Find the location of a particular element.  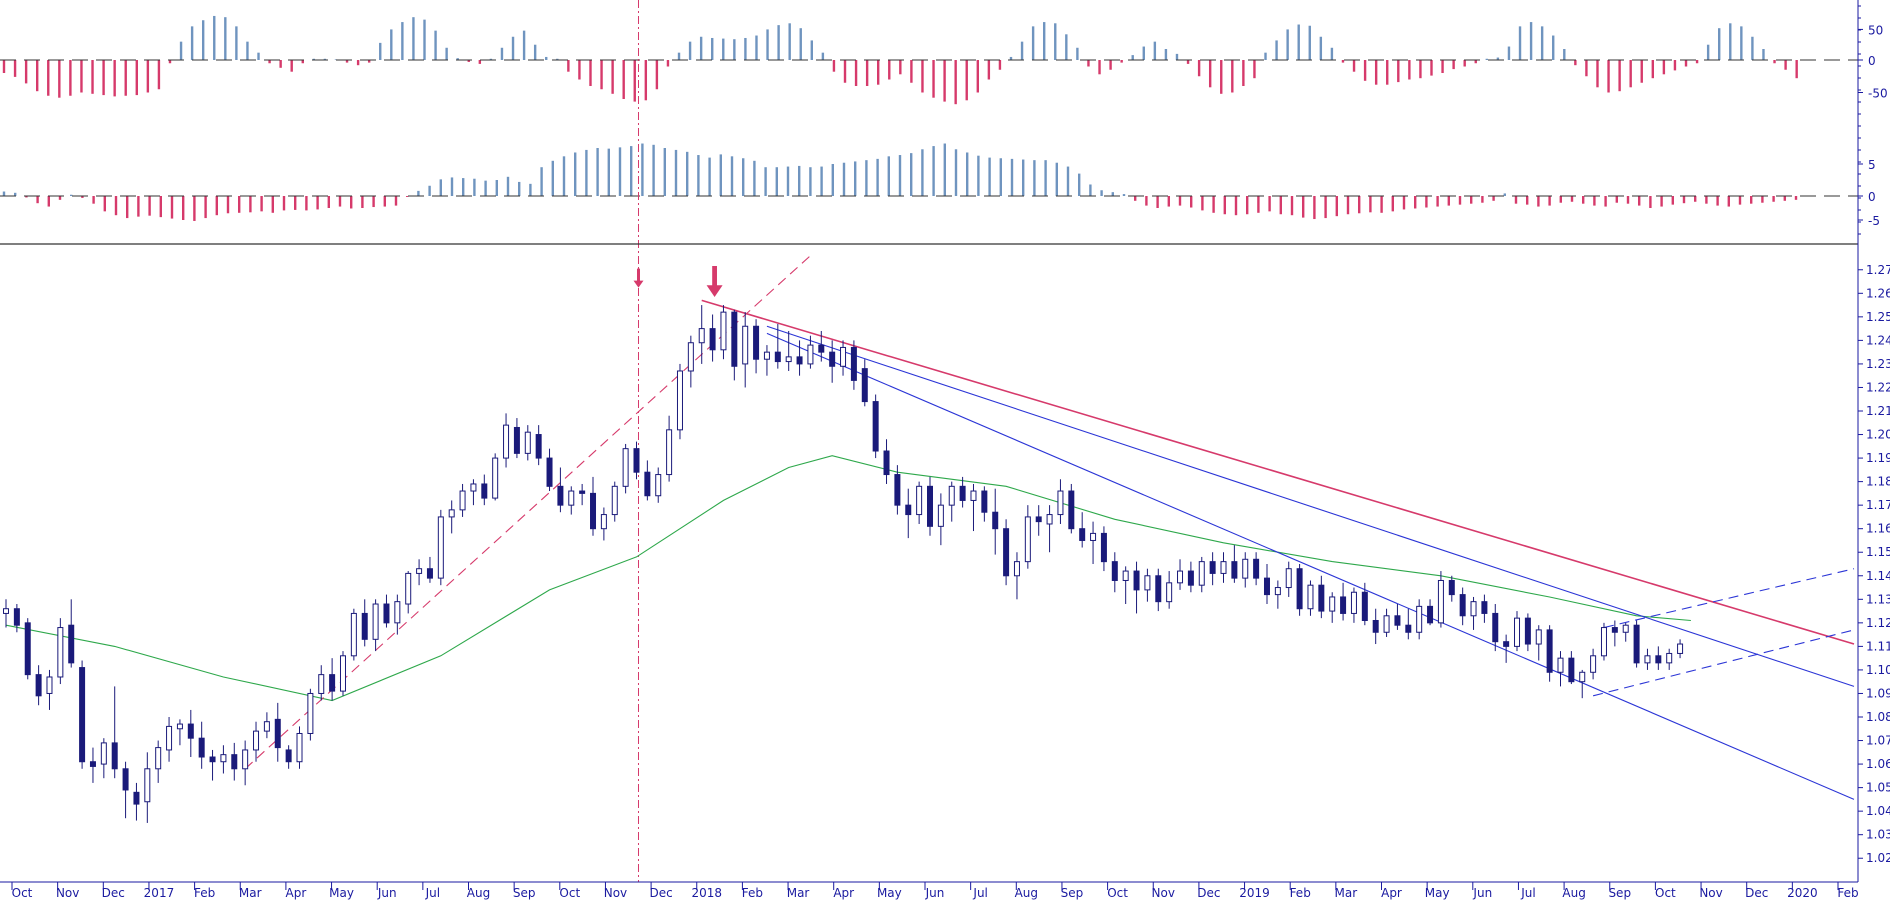

osc2-tick-label: -5 is located at coordinates (1874, 221).